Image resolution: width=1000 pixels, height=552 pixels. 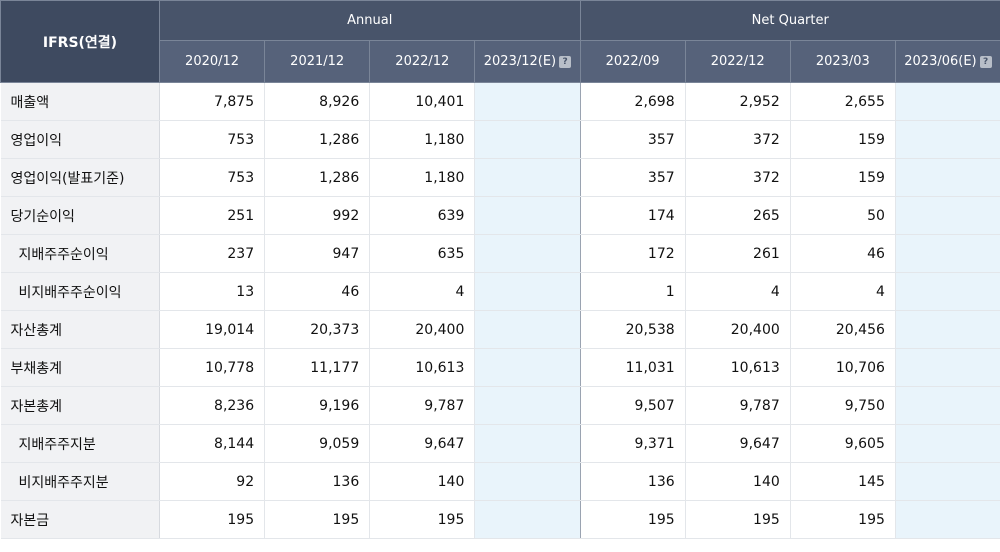 I want to click on annual-value-cell: 8,144, so click(x=212, y=443).